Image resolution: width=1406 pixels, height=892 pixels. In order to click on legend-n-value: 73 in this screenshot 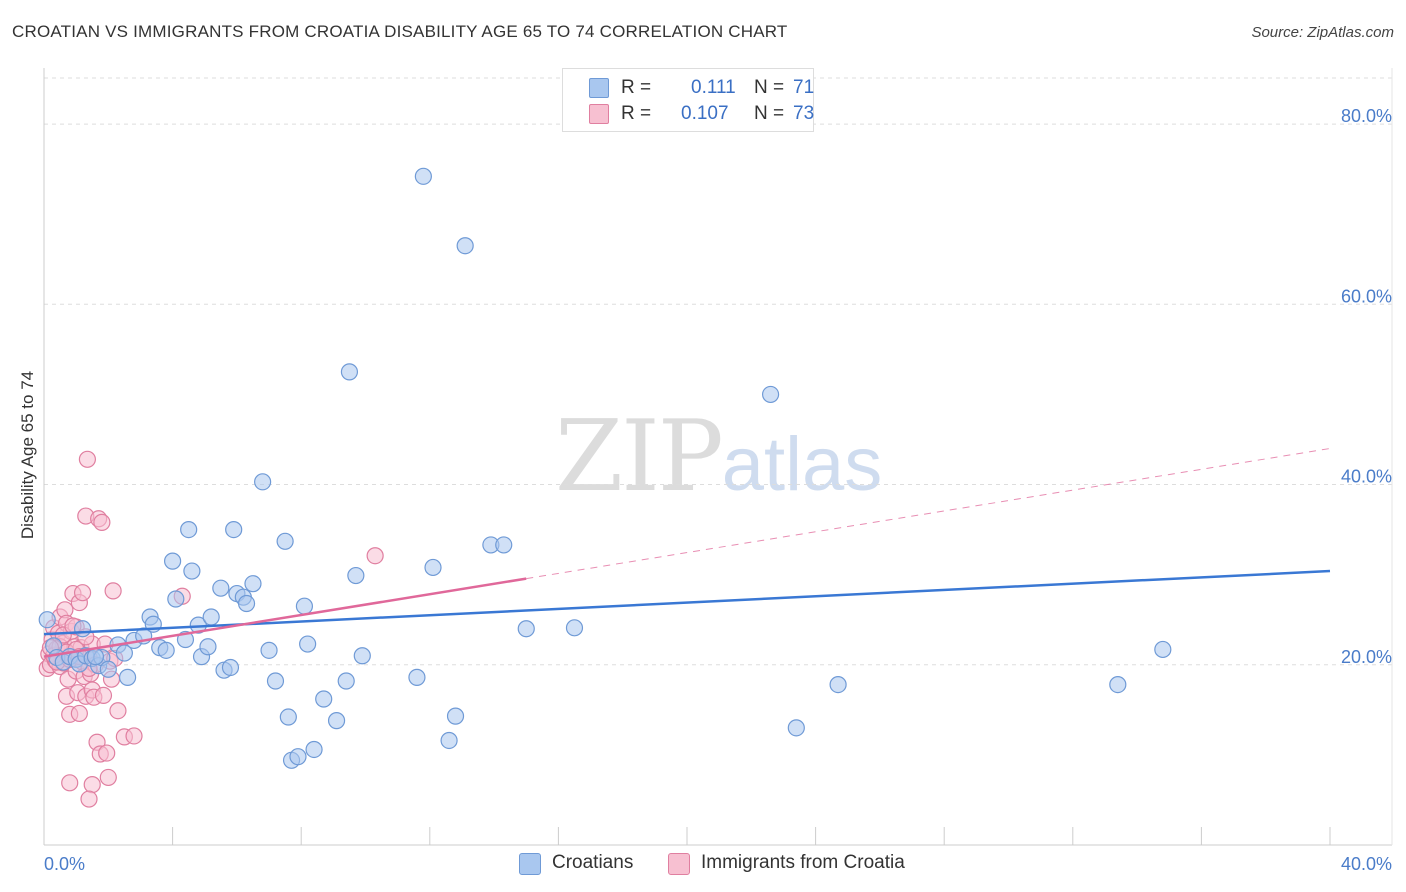, I will do `click(804, 113)`.